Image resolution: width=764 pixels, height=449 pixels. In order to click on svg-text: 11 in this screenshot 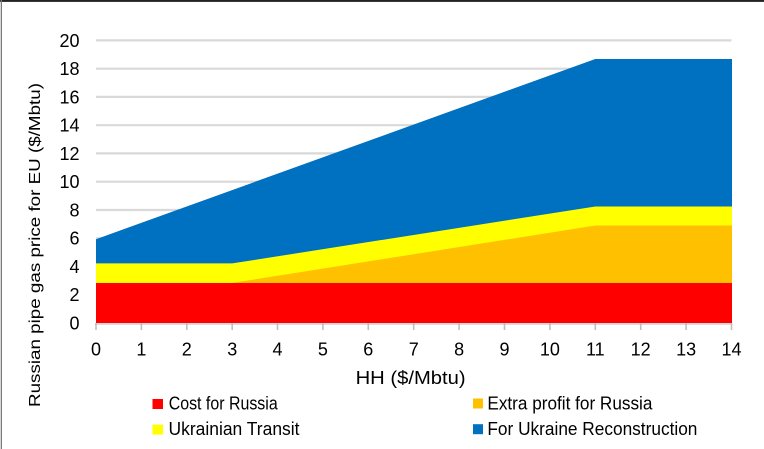, I will do `click(595, 350)`.